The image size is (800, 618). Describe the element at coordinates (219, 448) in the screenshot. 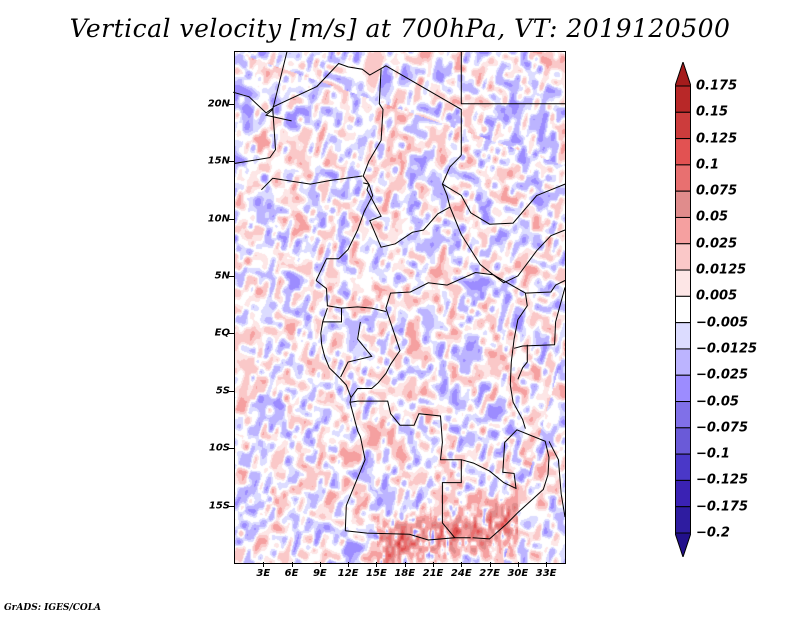

I see `y-tick-label: 10S` at that location.